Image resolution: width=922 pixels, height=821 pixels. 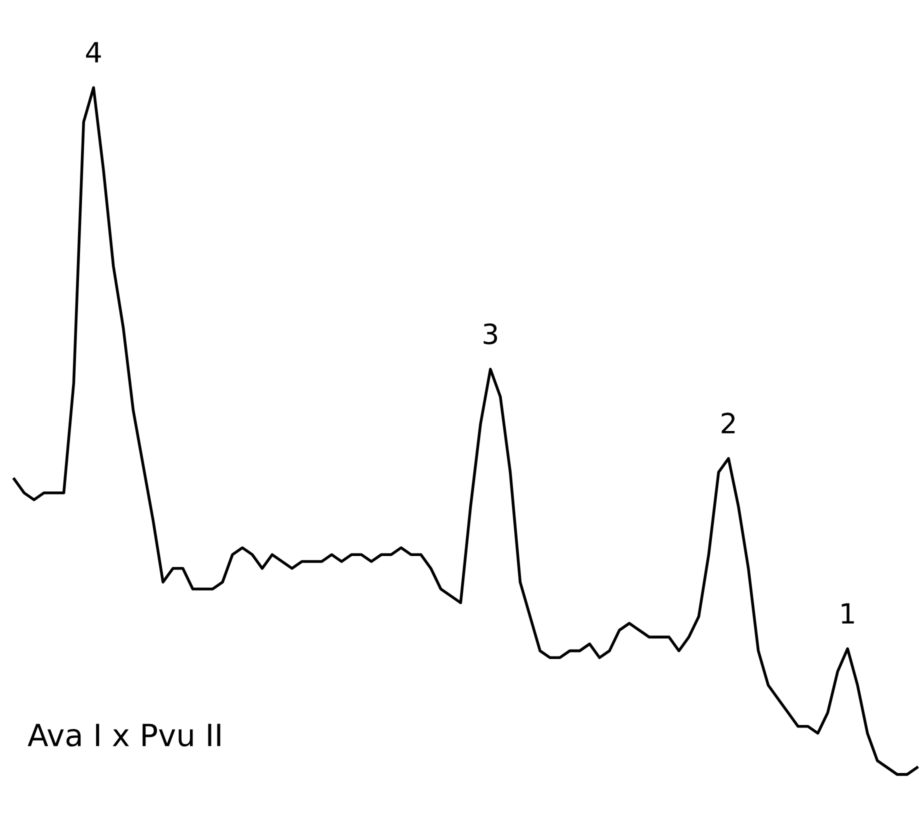 What do you see at coordinates (848, 613) in the screenshot?
I see `annotation: 1` at bounding box center [848, 613].